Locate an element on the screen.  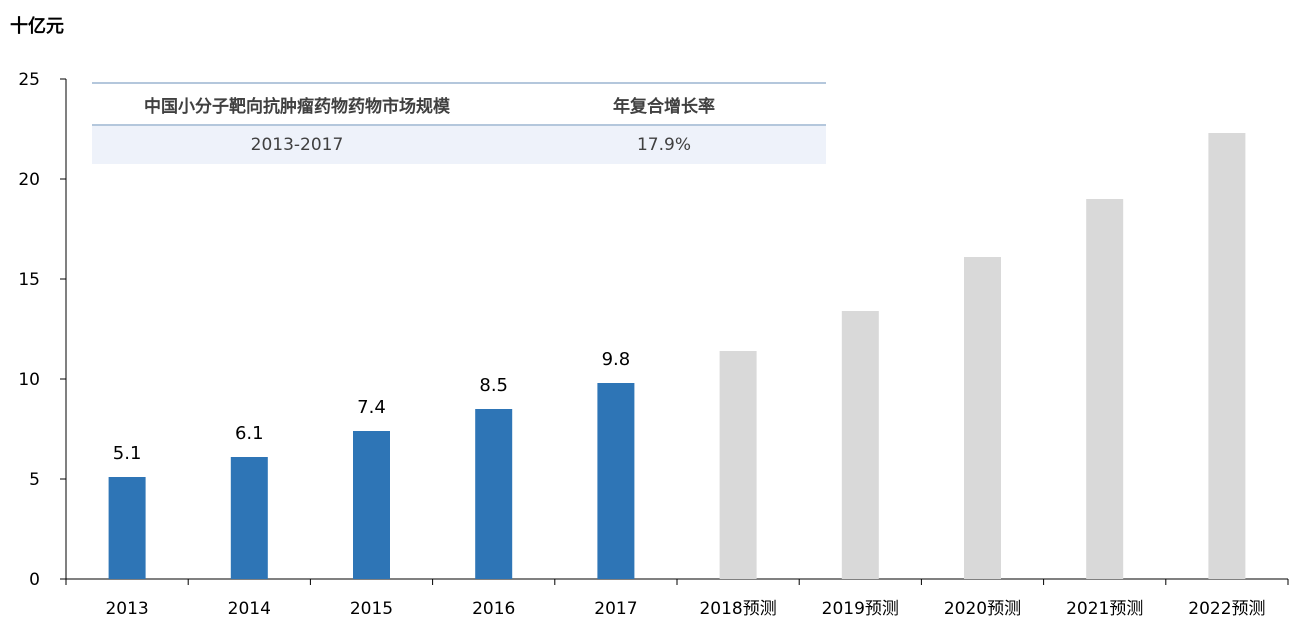
table-header-market-size: 中国小分子靶向抗肿瘤药物药物市场规模 is located at coordinates (297, 104).